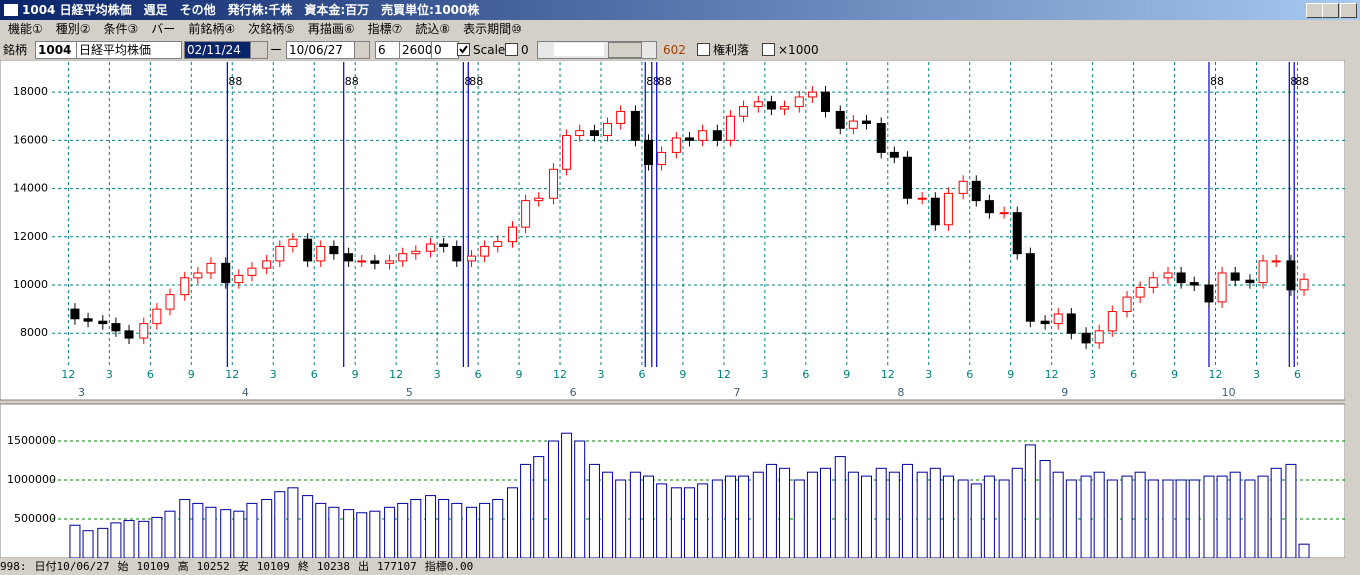  I want to click on menu-item: 表示期間⑩, so click(492, 29).